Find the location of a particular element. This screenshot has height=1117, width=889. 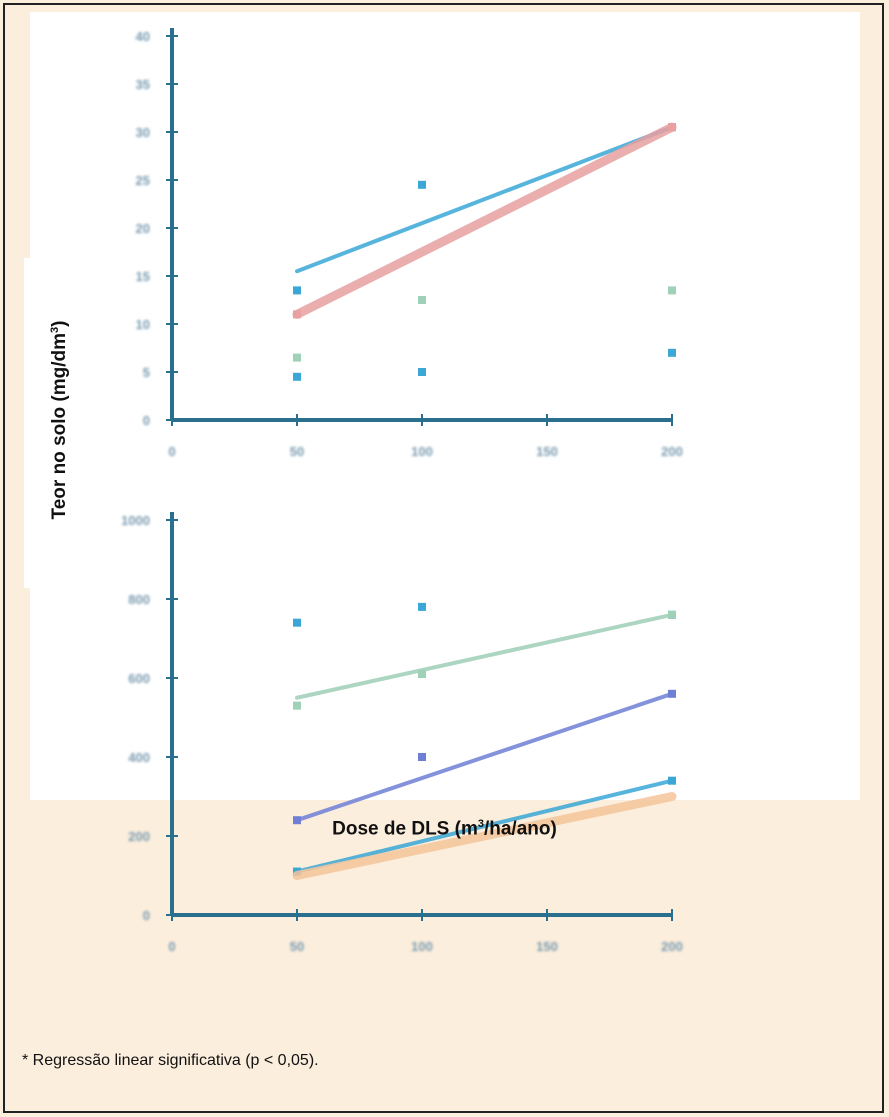

y-tick-label: 600 is located at coordinates (139, 678).